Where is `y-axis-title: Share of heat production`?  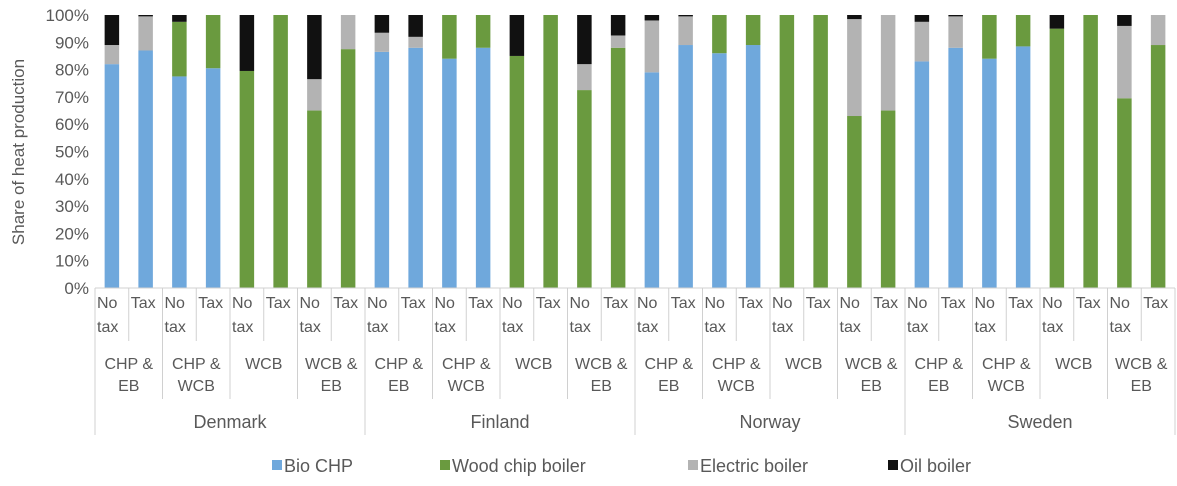
y-axis-title: Share of heat production is located at coordinates (18, 152).